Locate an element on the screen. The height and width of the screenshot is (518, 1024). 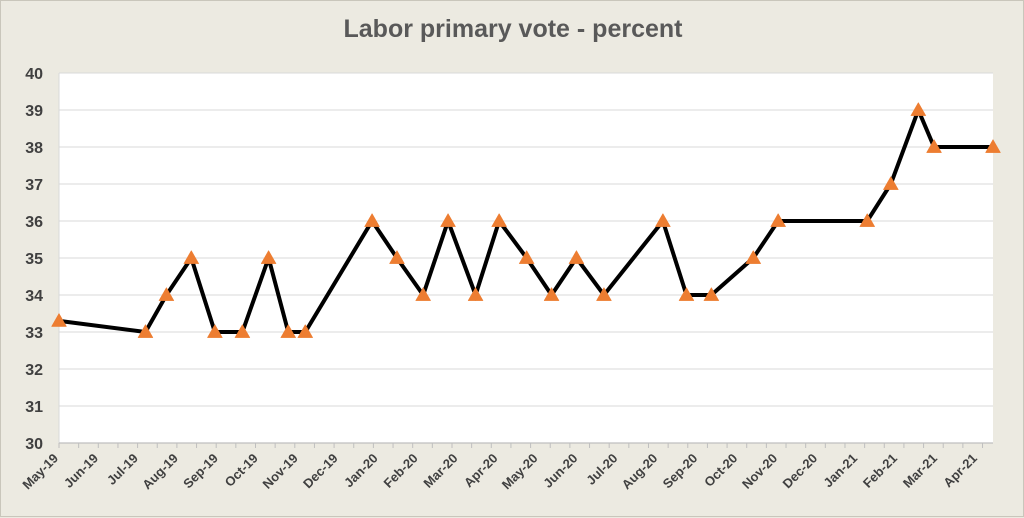
x-tick-label: Jun-20 is located at coordinates (560, 471).